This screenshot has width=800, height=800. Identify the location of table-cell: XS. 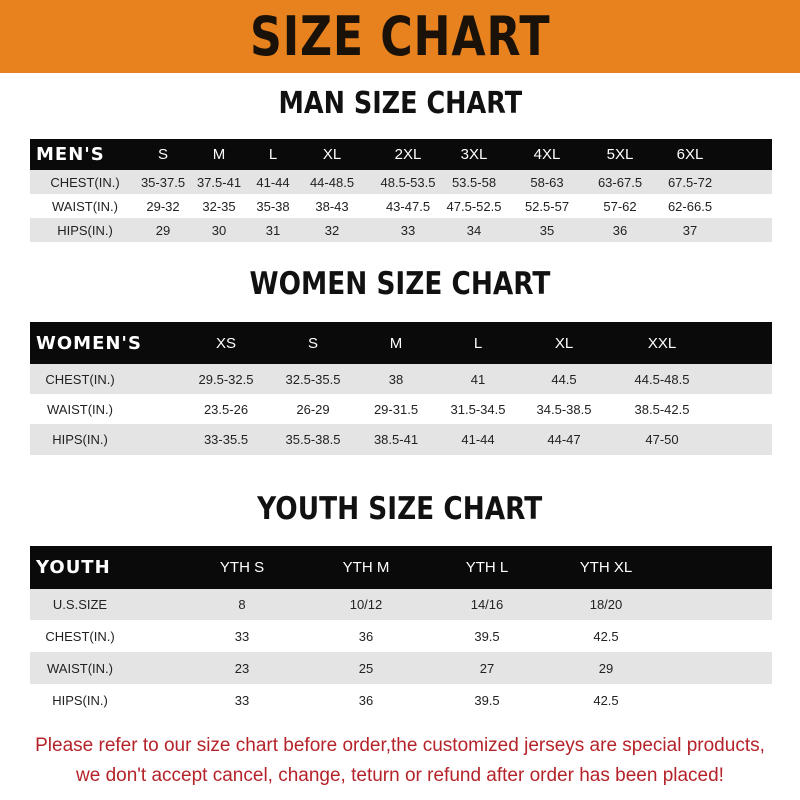
(226, 343).